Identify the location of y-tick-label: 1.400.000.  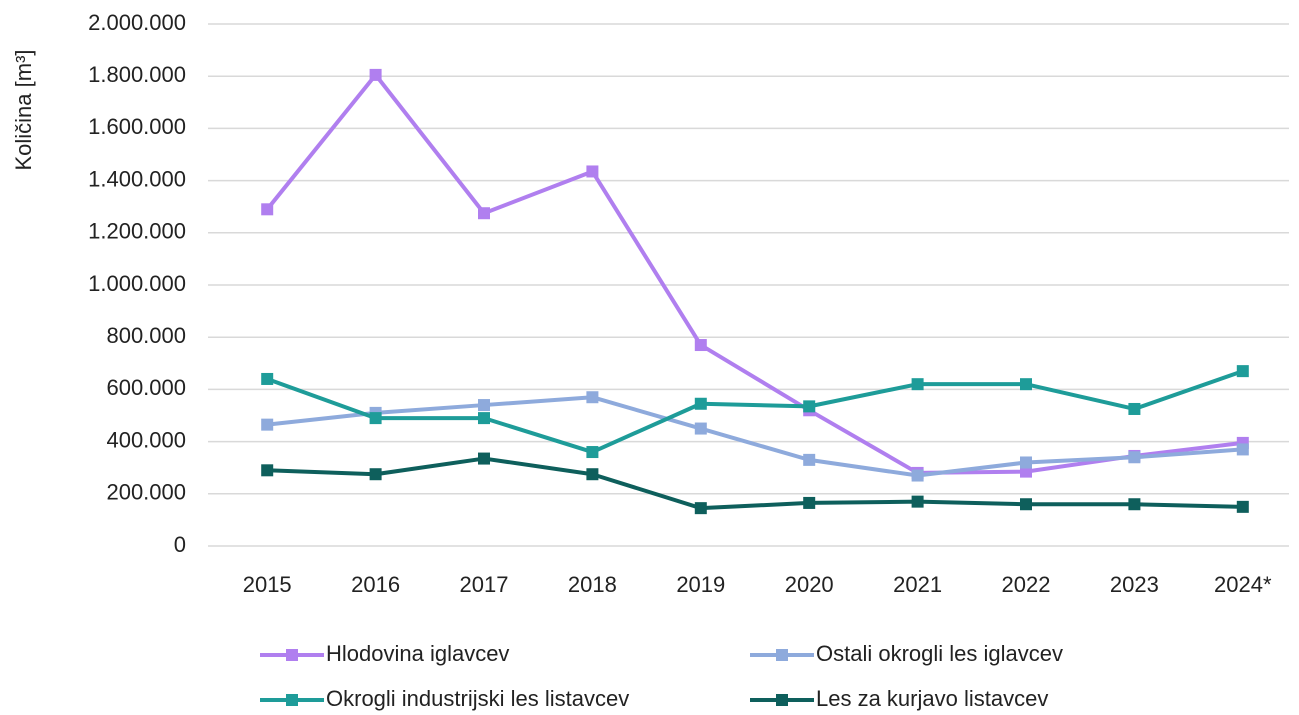
(137, 178).